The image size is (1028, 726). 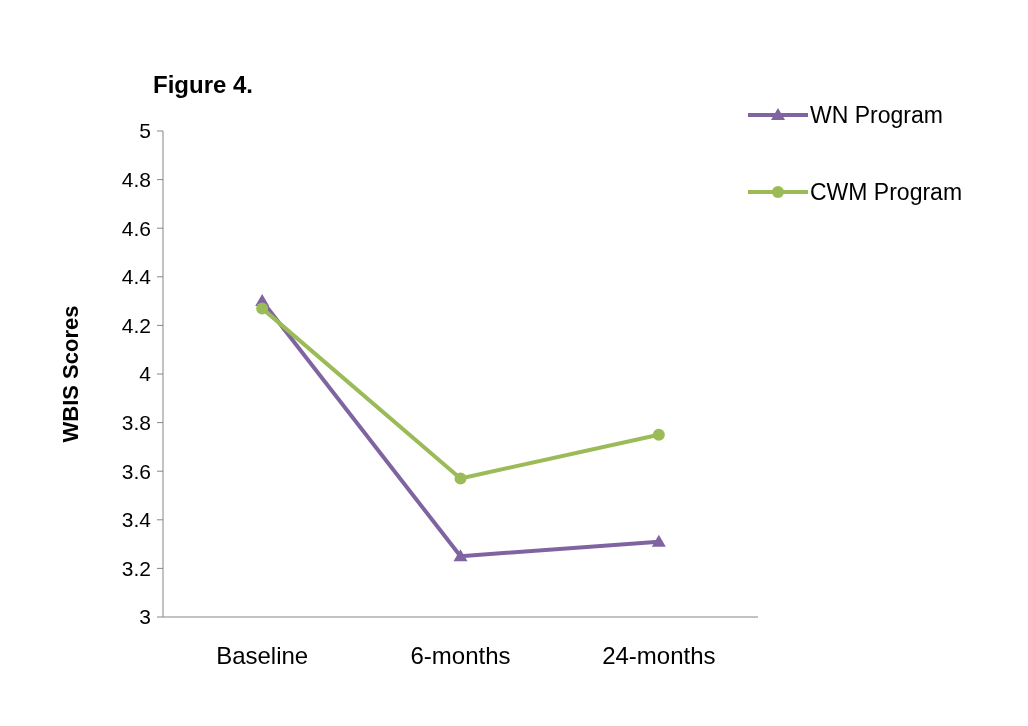 I want to click on y-tick-label: 3.8, so click(x=136, y=422).